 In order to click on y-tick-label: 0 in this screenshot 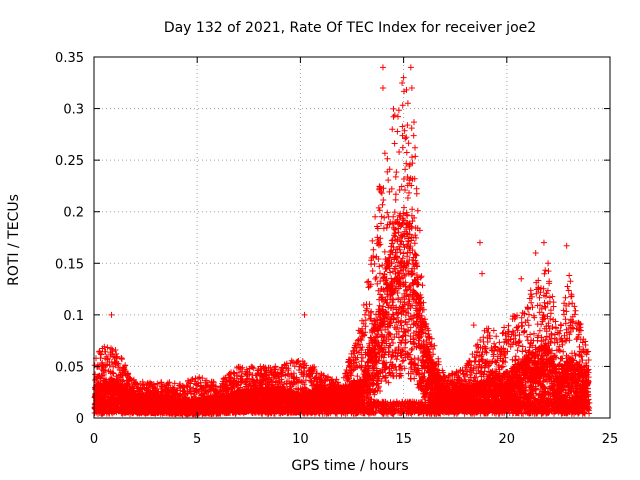, I will do `click(80, 419)`.